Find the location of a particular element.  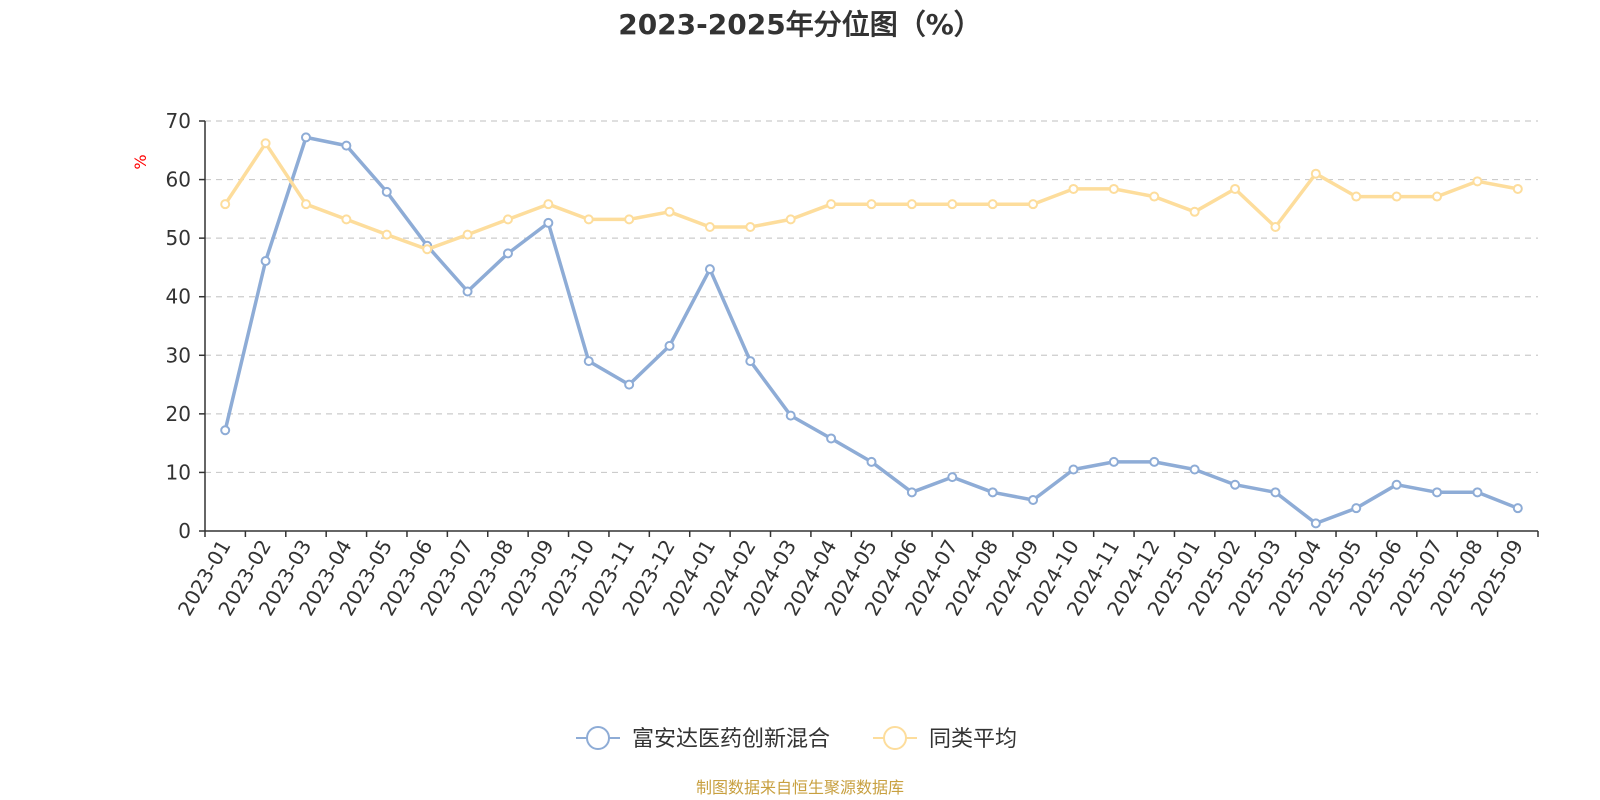

y-tick-label: 50 is located at coordinates (178, 238).